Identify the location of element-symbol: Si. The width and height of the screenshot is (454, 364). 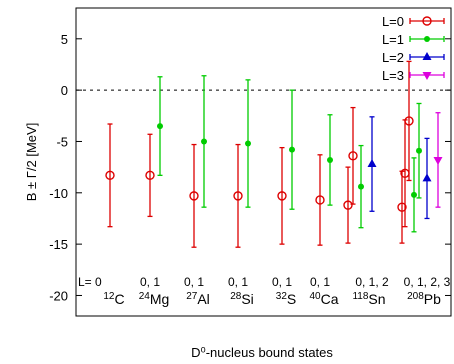
(247, 299).